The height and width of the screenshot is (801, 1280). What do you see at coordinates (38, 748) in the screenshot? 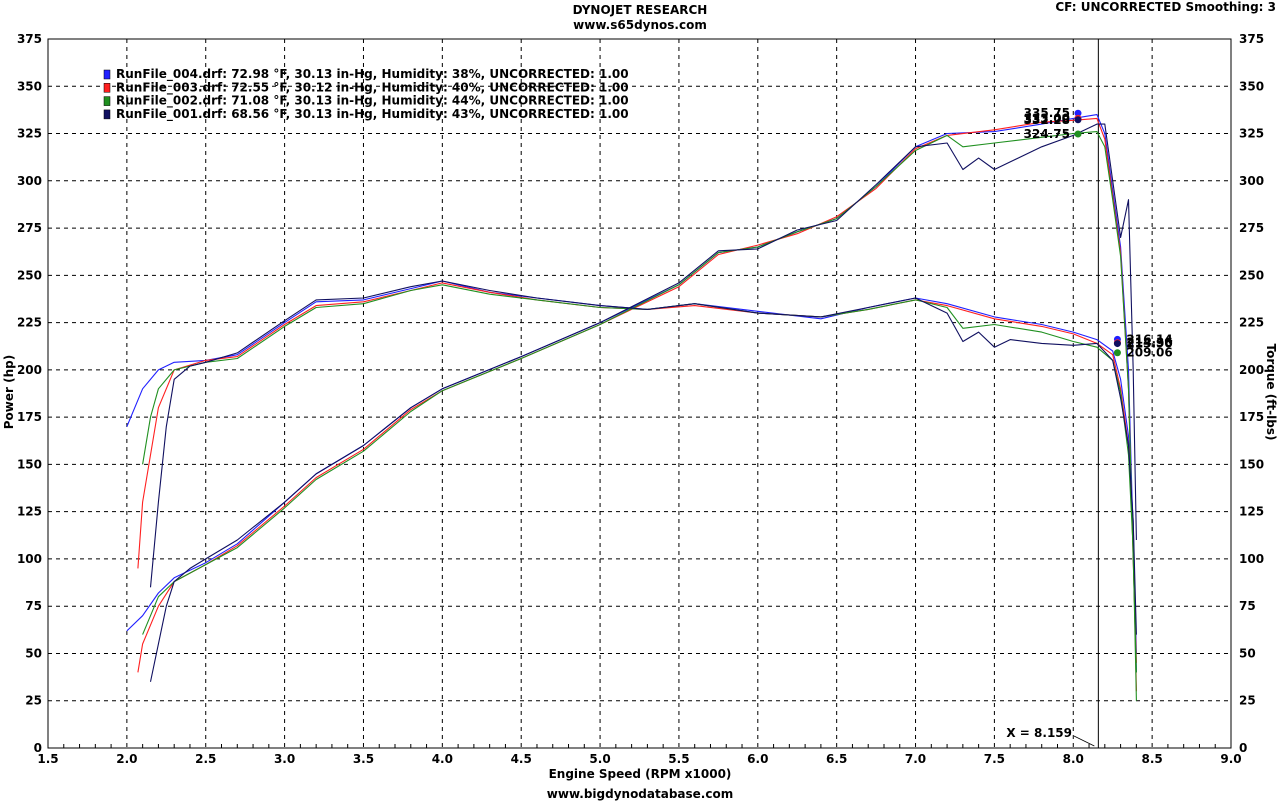
I see `y-tick-label-left: 0` at bounding box center [38, 748].